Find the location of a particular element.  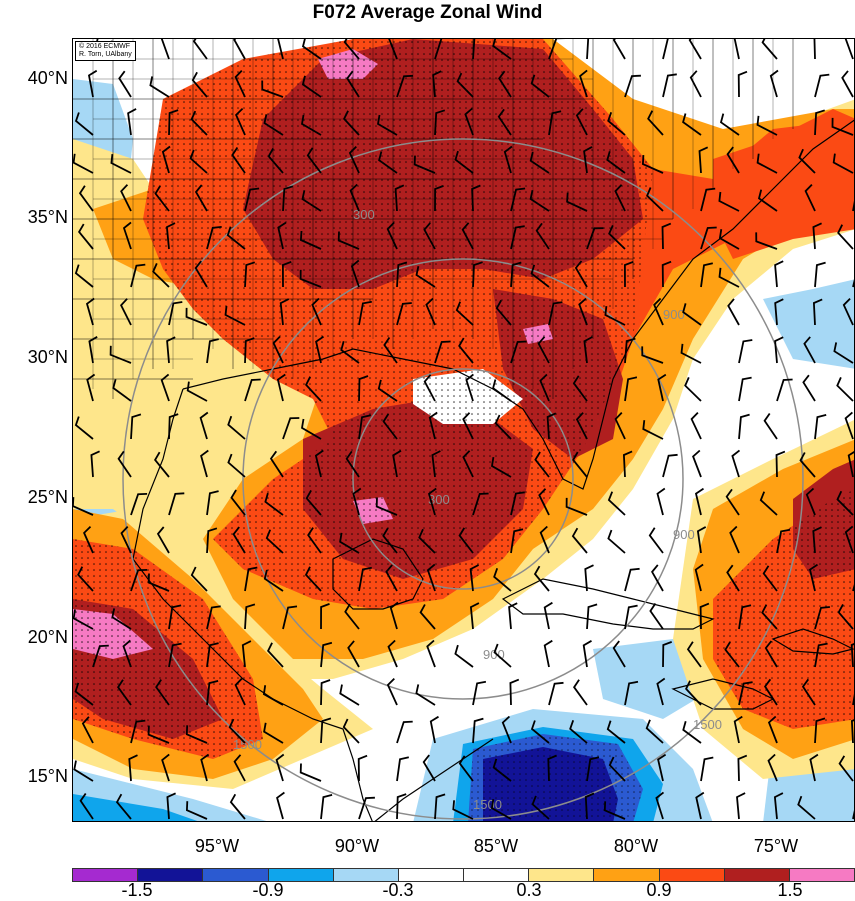

credit-box: © 2016 ECMWF R. Torn, UAlbany is located at coordinates (105, 51).